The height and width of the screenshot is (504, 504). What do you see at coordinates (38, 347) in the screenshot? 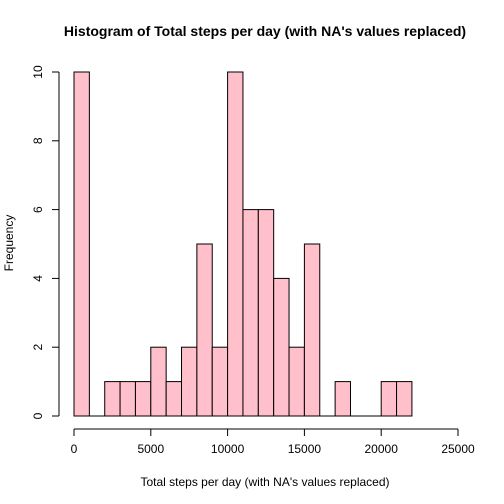
I see `y-tick-label: 2` at bounding box center [38, 347].